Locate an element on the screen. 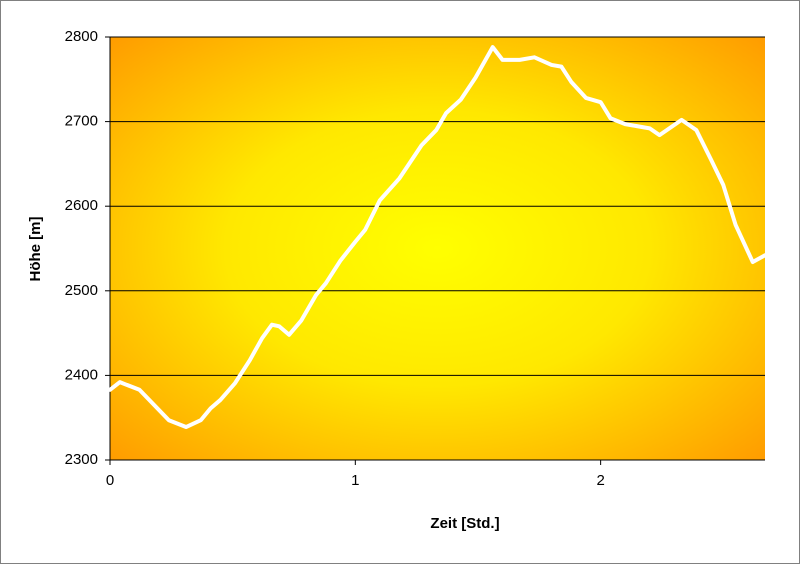 The width and height of the screenshot is (800, 564). x-tick-label: 2 is located at coordinates (600, 480).